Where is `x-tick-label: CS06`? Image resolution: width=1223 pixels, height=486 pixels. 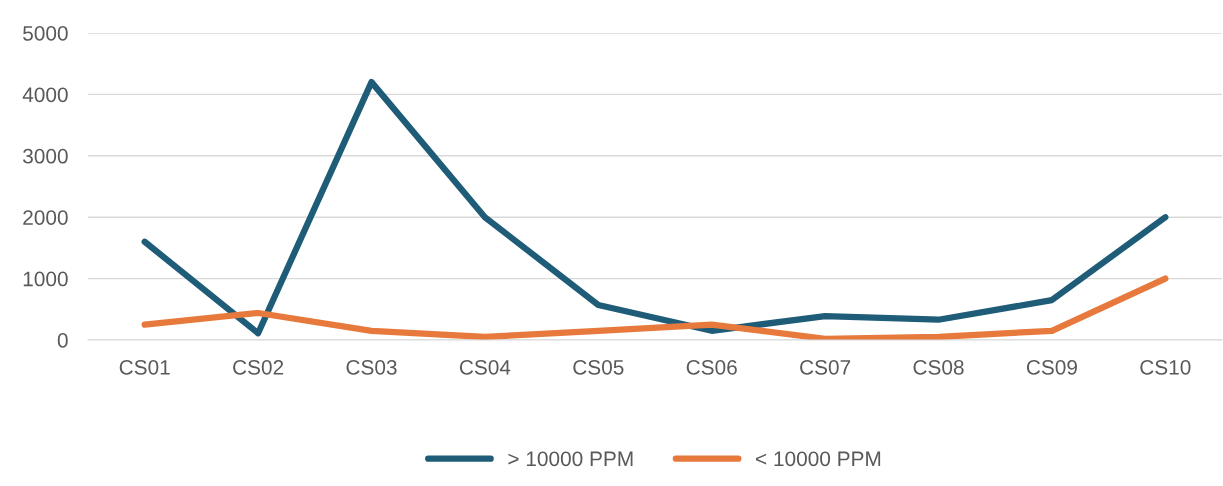 x-tick-label: CS06 is located at coordinates (711, 367).